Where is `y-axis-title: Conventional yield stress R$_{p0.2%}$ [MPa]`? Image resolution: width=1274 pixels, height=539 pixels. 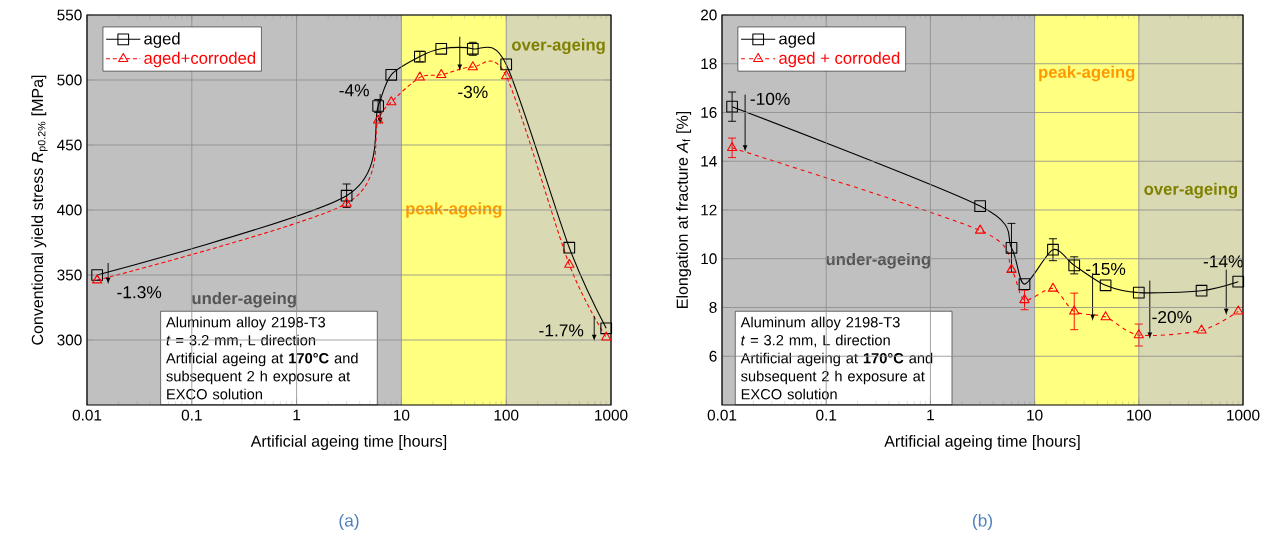
y-axis-title: Conventional yield stress R$_{p0.2%}$ [MPa] is located at coordinates (39, 210).